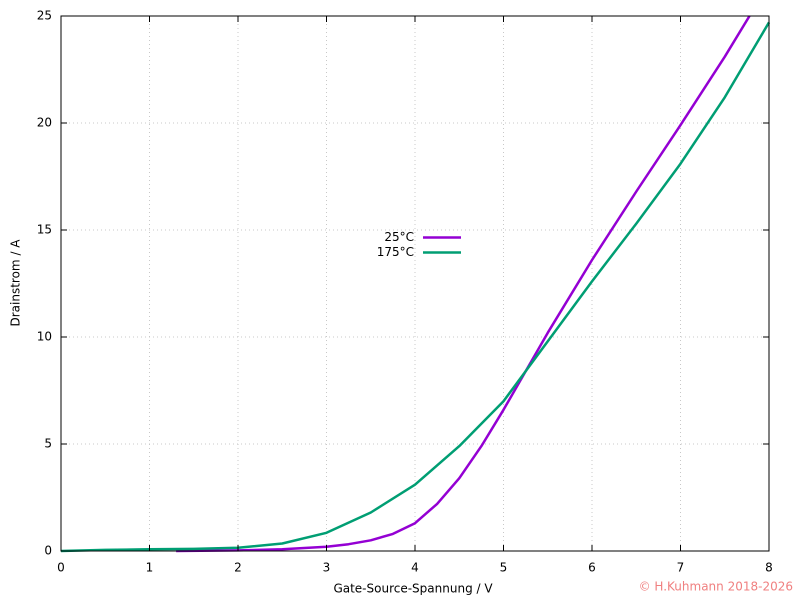 This screenshot has height=600, width=800. Describe the element at coordinates (399, 237) in the screenshot. I see `legend-label: 25°C` at that location.